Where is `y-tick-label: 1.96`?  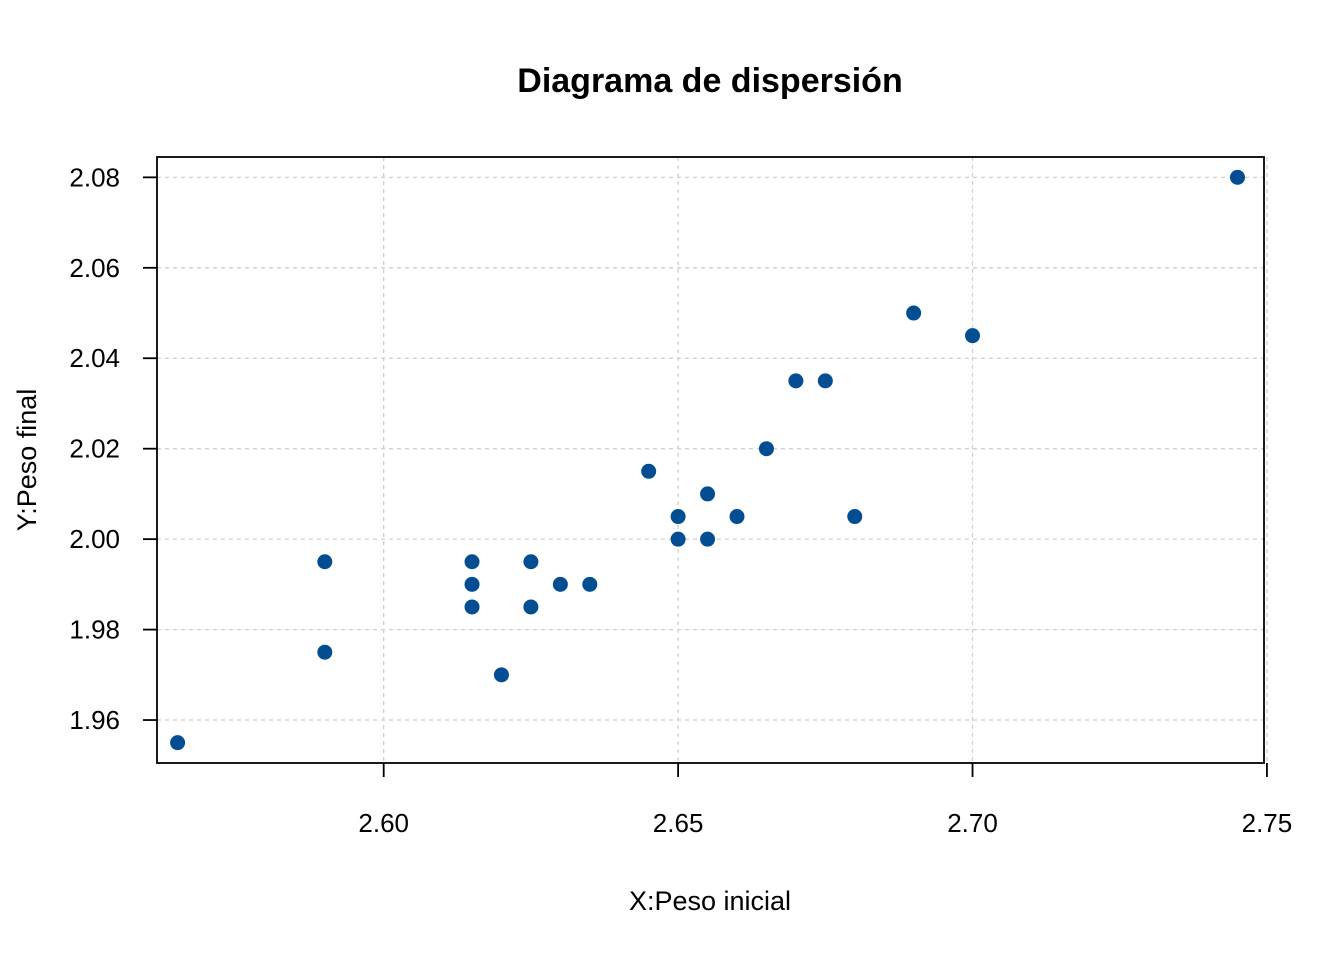
y-tick-label: 1.96 is located at coordinates (94, 720).